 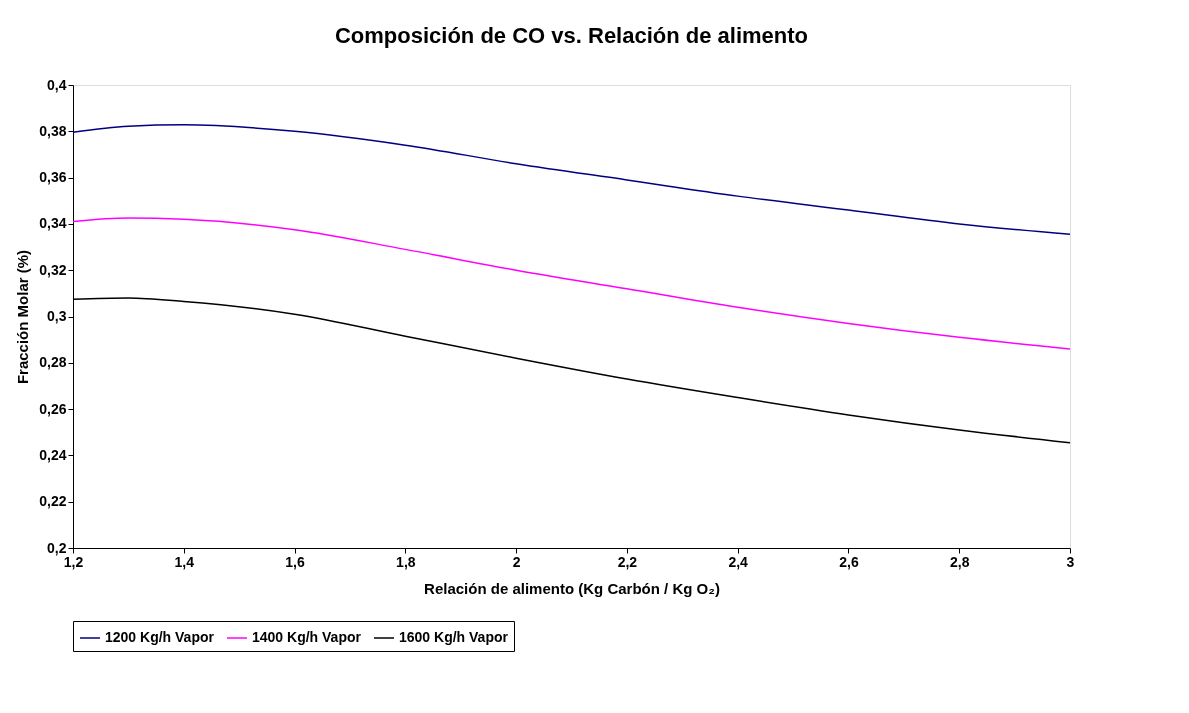 I want to click on y-tick-label: 0,26, so click(x=53, y=408).